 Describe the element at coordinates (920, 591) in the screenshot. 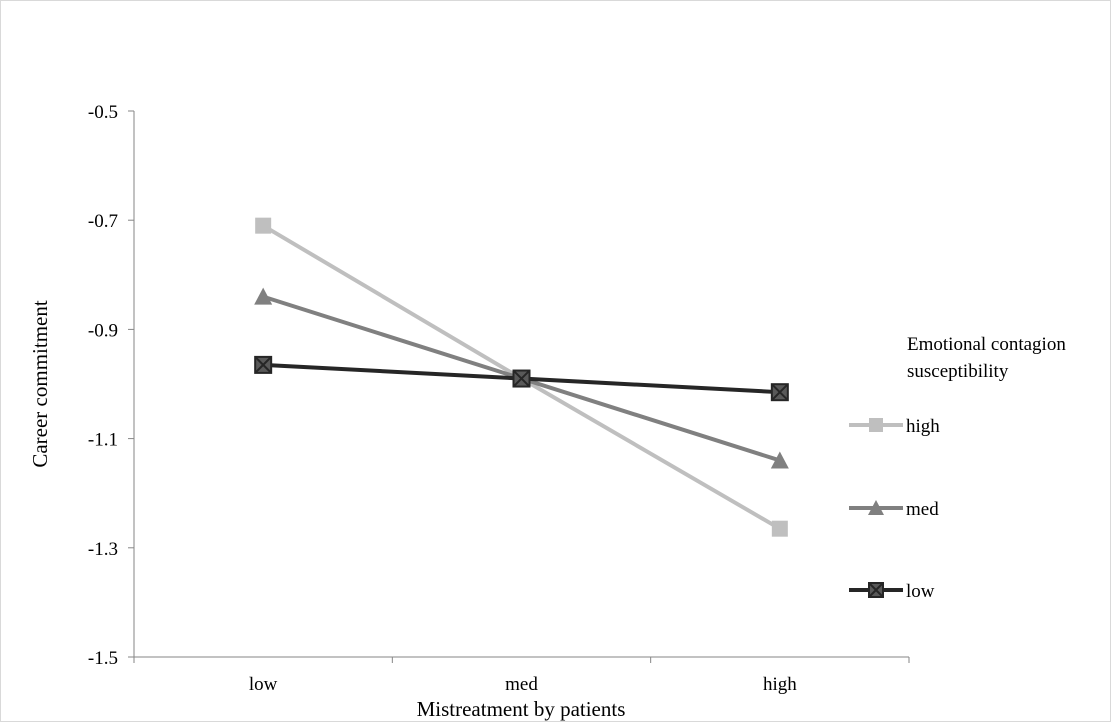

I see `legend-label-low: low` at that location.